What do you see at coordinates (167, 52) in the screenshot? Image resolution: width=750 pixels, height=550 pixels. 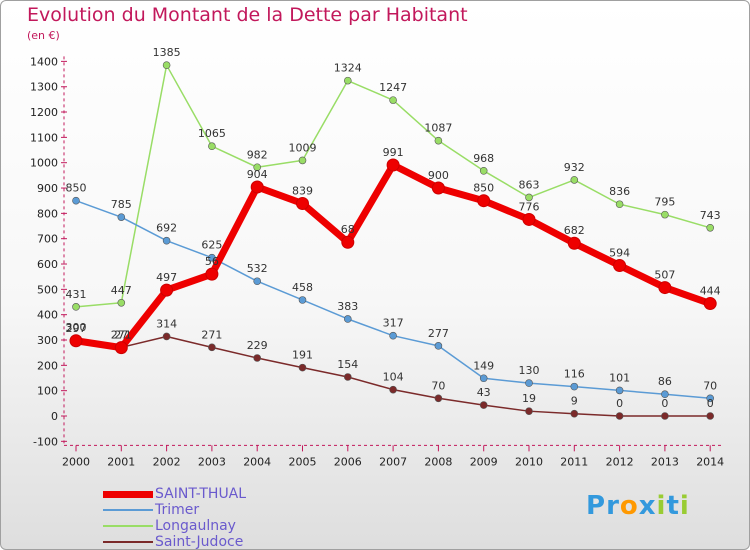 I see `data-label: 1385` at bounding box center [167, 52].